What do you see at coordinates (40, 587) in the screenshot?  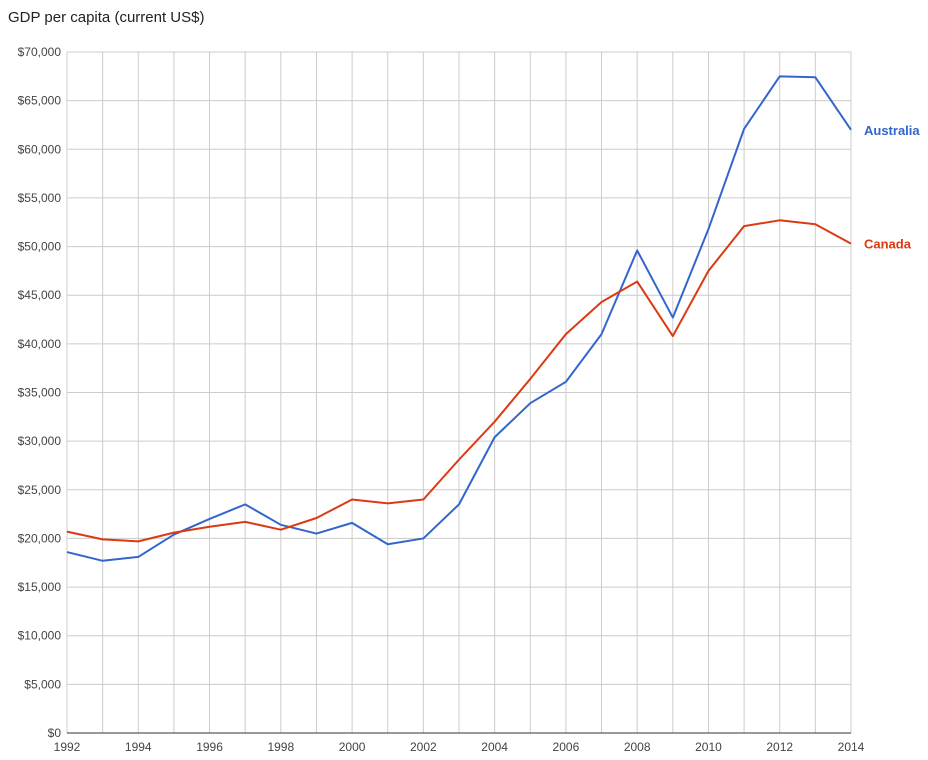 I see `y-tick-label: $15,000` at bounding box center [40, 587].